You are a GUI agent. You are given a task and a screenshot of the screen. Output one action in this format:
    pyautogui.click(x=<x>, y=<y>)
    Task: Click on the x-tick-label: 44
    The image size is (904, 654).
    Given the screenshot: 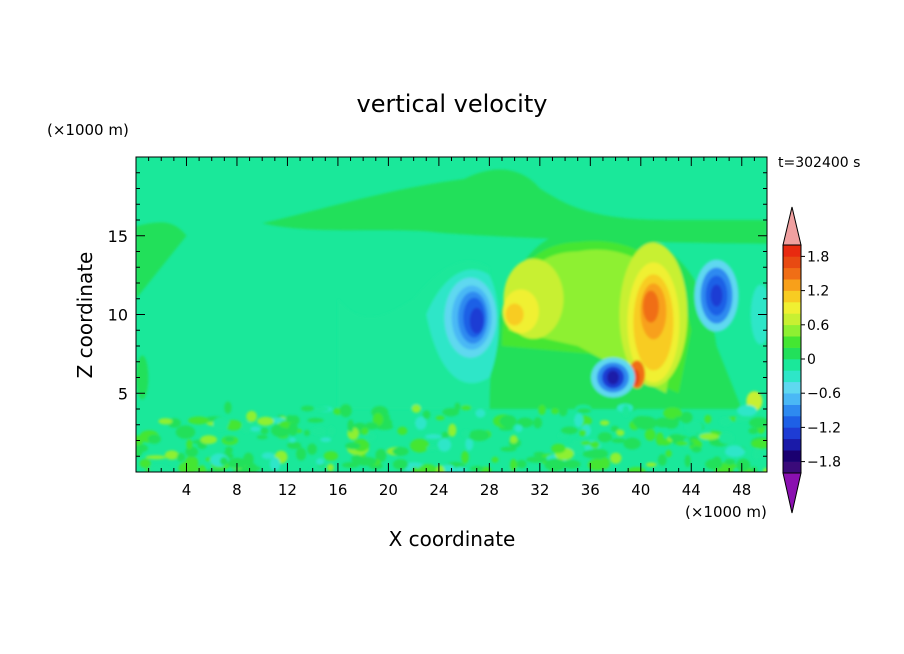 What is the action you would take?
    pyautogui.click(x=691, y=490)
    